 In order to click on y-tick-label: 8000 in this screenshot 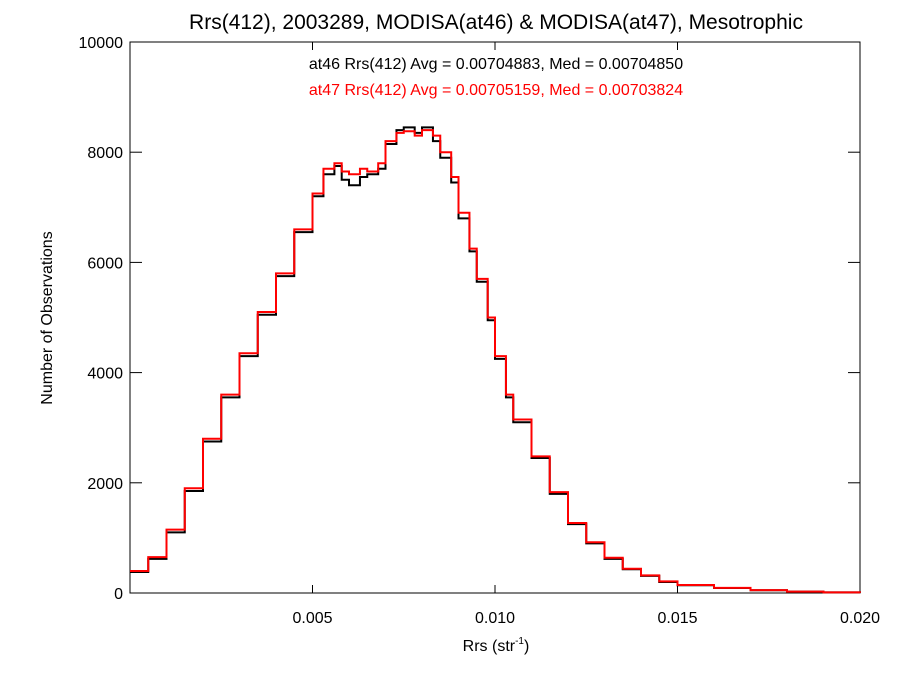, I will do `click(105, 153)`.